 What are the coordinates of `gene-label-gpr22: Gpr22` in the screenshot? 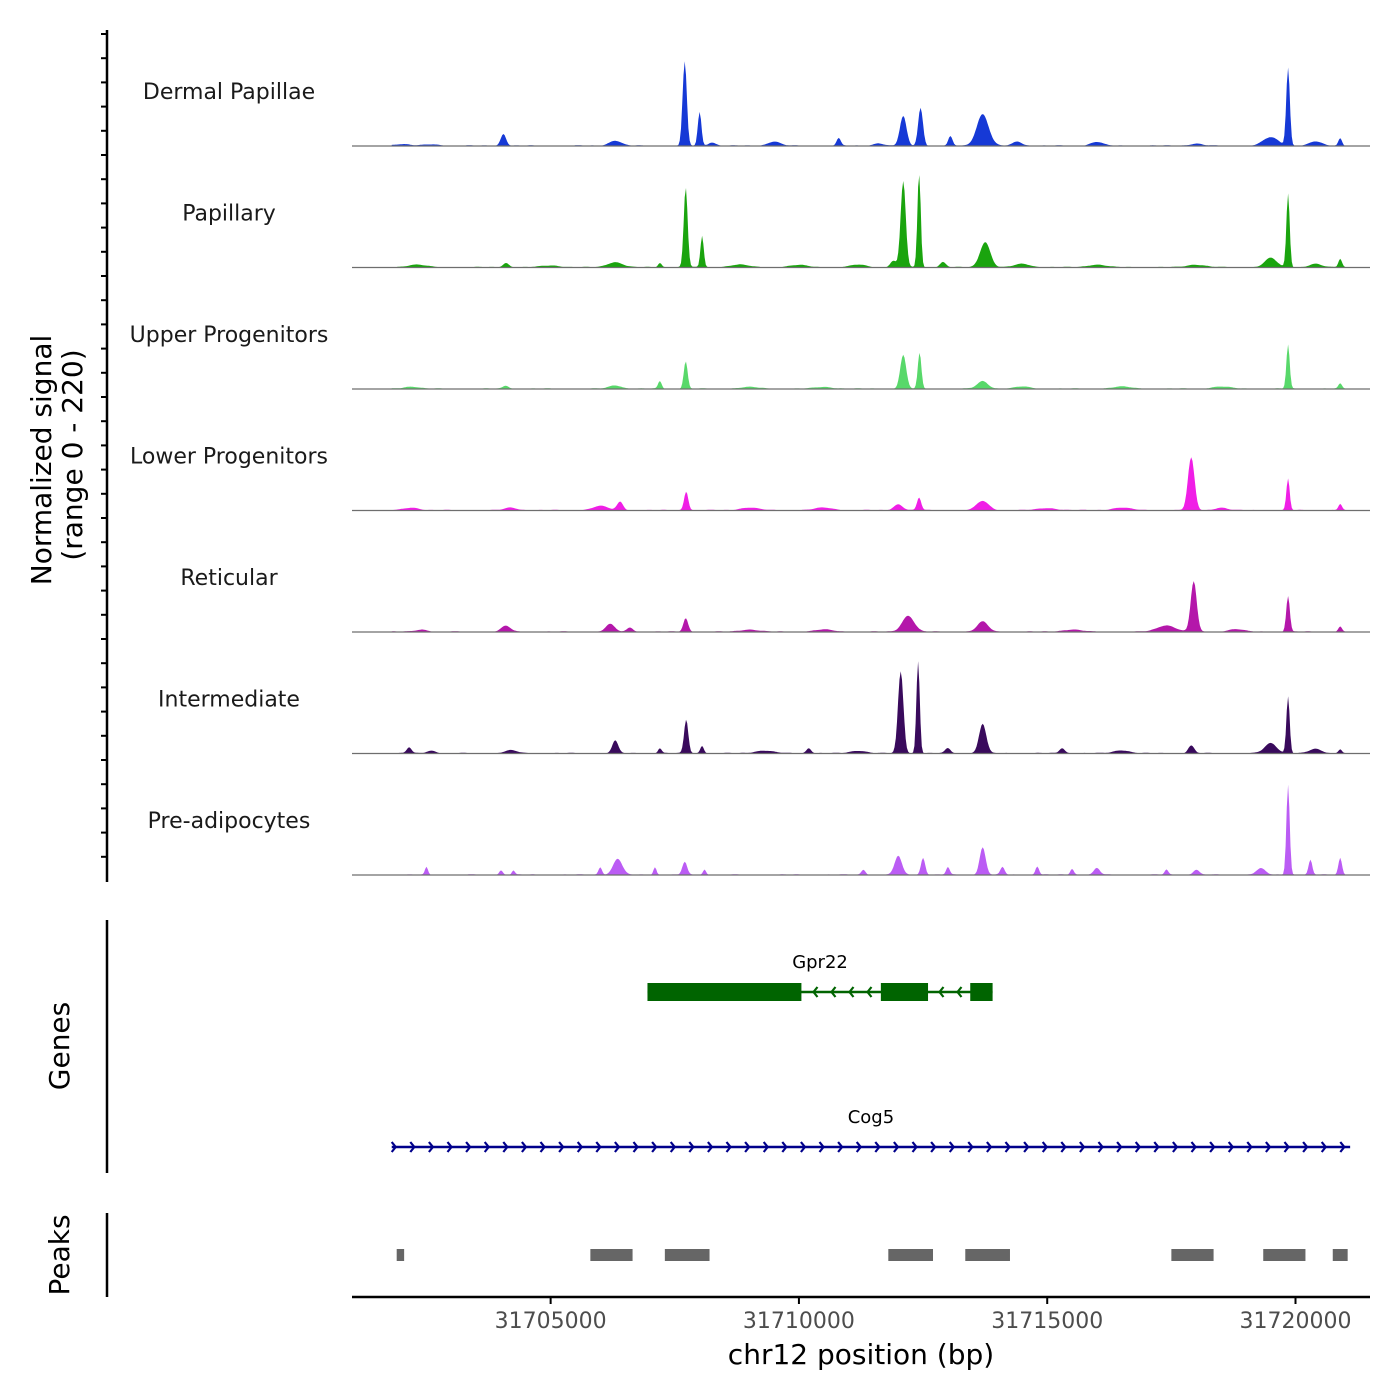 It's located at (820, 962).